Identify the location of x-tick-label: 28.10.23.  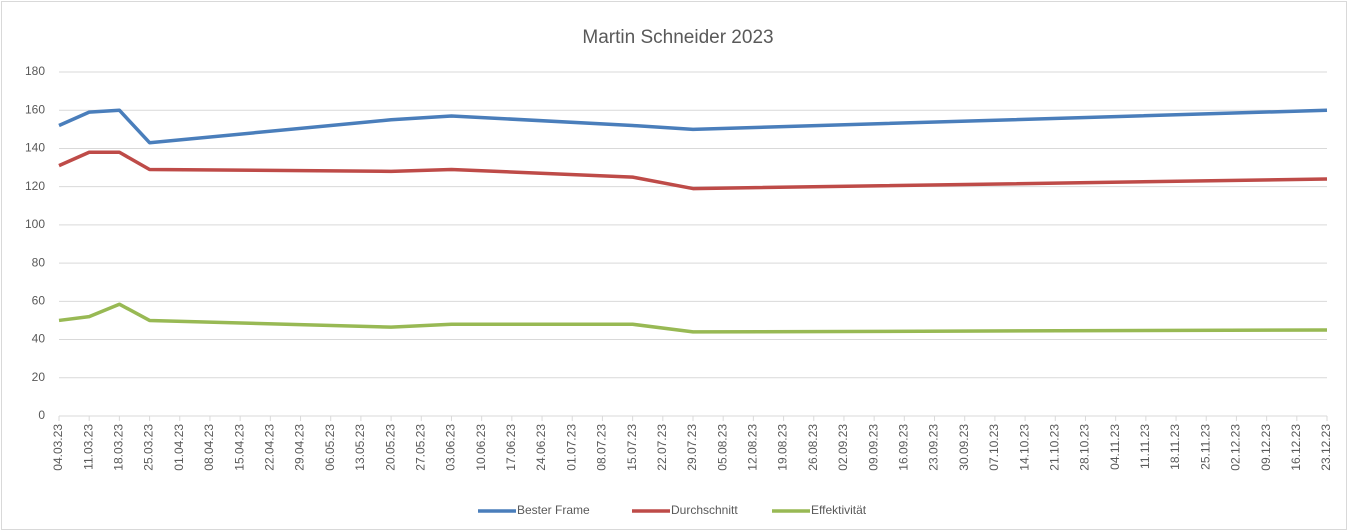
(1085, 447).